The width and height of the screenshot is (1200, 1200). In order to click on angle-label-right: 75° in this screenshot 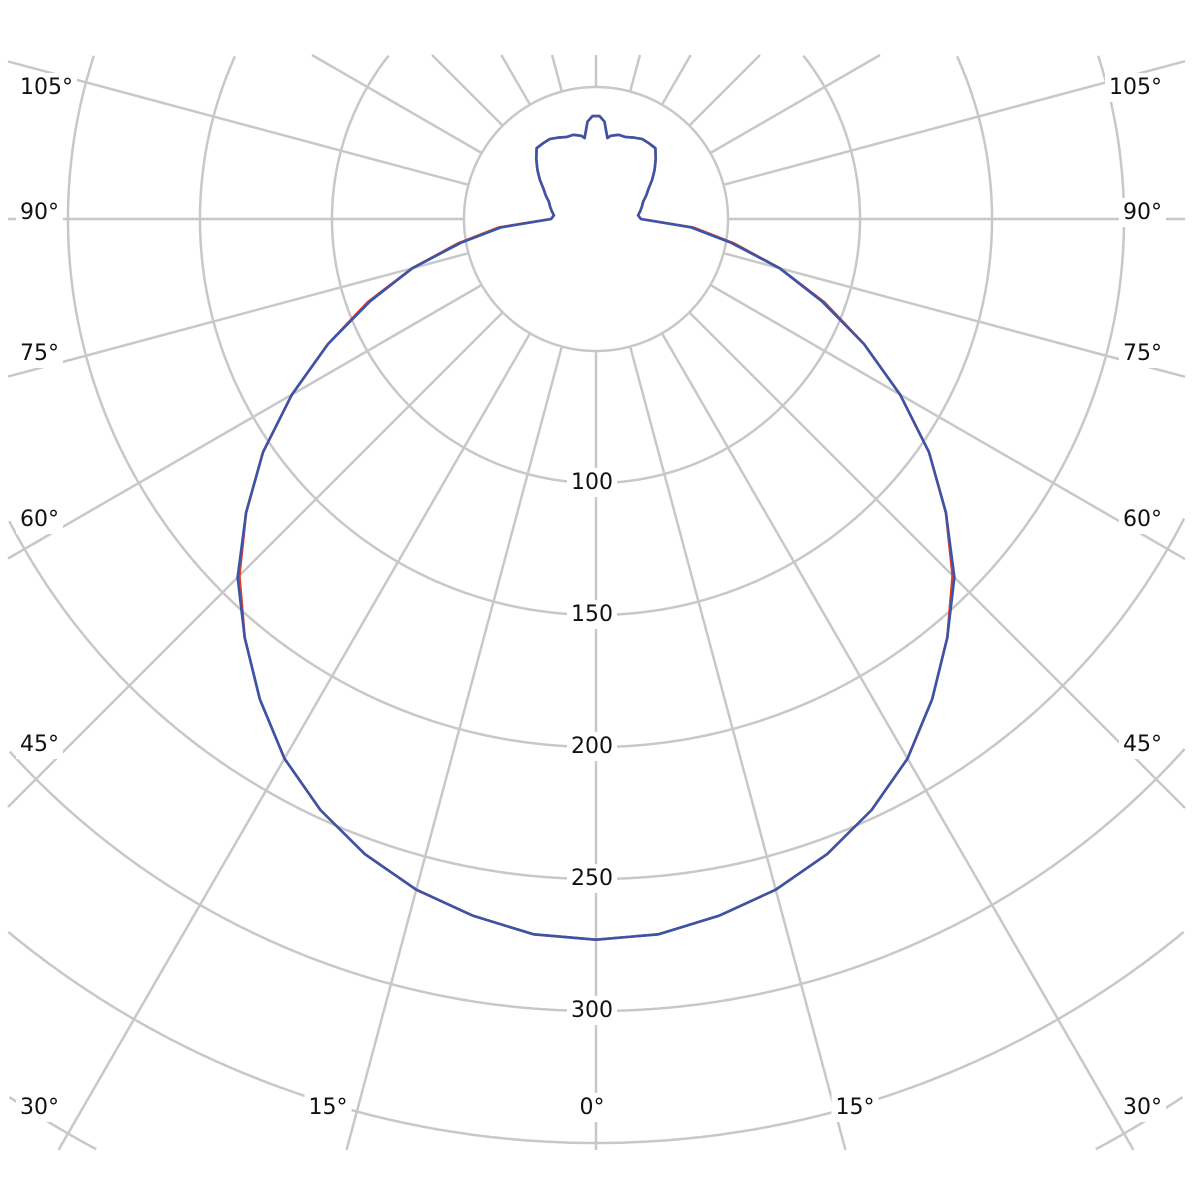, I will do `click(1142, 353)`.